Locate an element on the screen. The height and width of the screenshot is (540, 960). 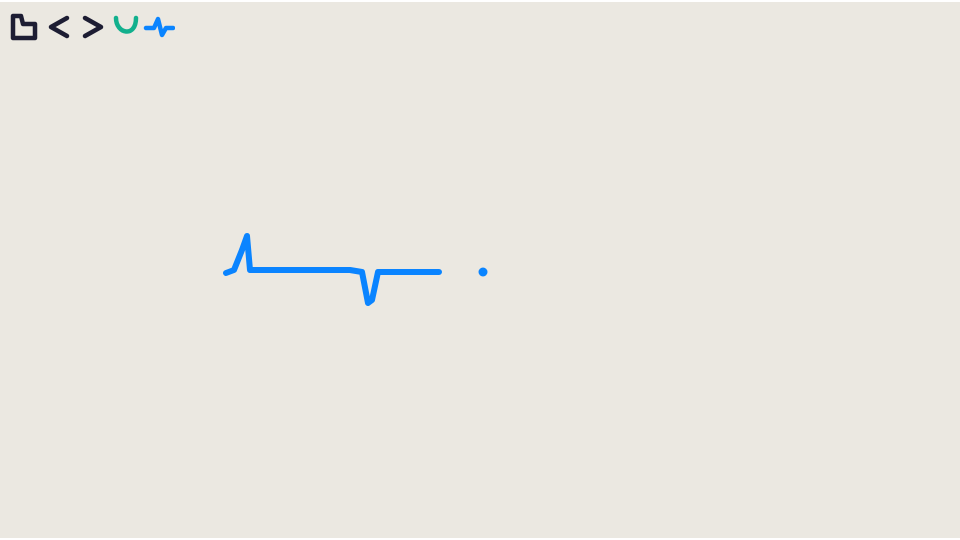
undo-button is located at coordinates (59, 27).